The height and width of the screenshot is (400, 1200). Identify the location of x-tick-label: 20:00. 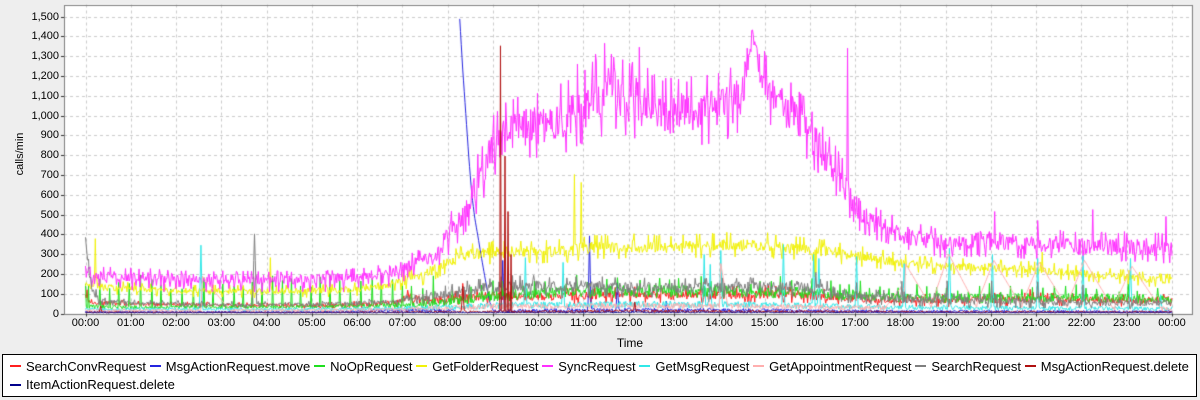
(991, 323).